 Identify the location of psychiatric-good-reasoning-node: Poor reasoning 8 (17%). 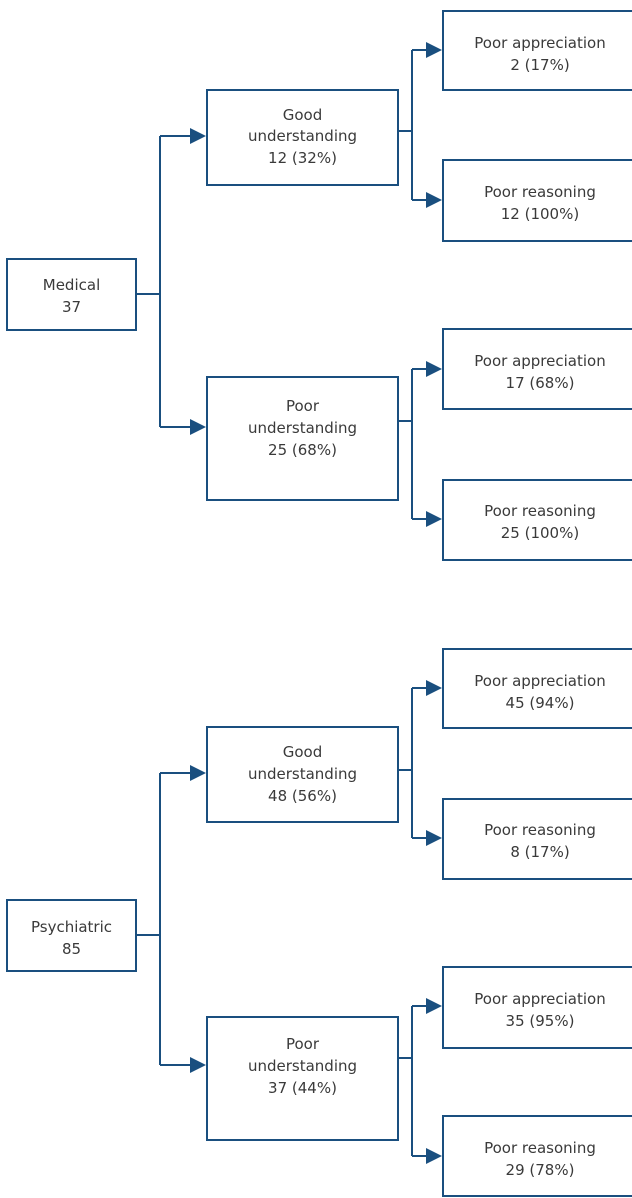
(537, 839).